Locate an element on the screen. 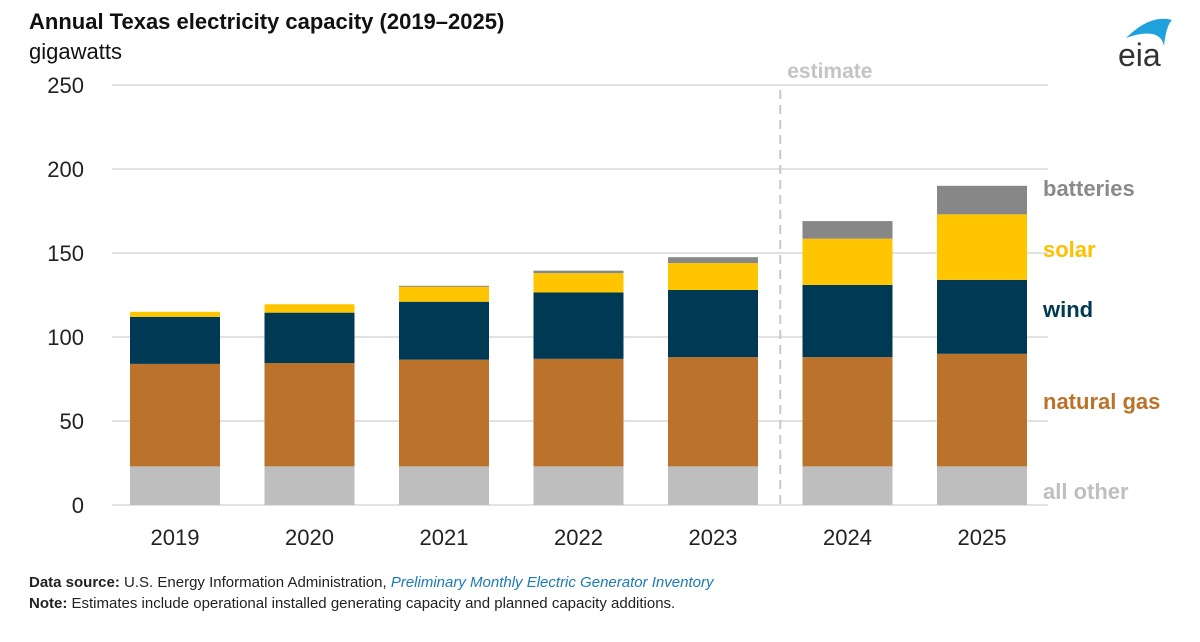 The image size is (1200, 642). logo-swoosh-icon is located at coordinates (1149, 32).